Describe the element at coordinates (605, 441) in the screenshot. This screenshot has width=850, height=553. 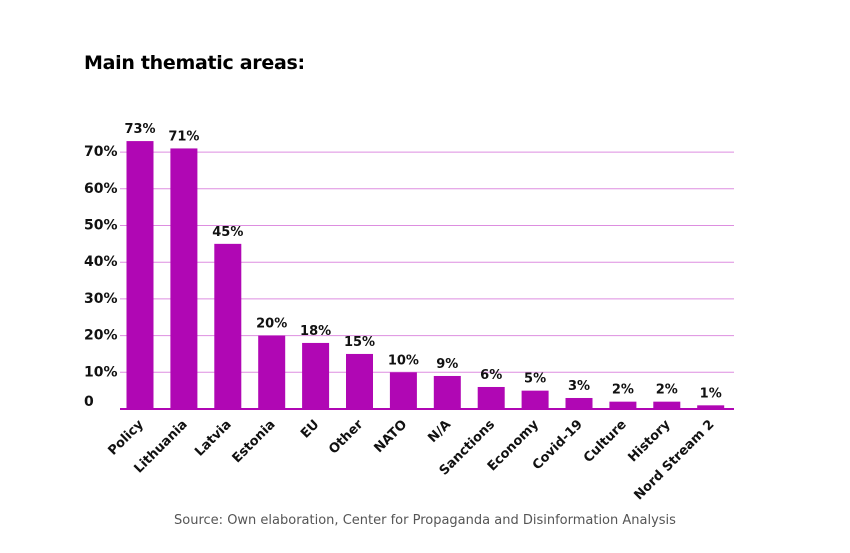
I see `x-tick-label: Culture` at that location.